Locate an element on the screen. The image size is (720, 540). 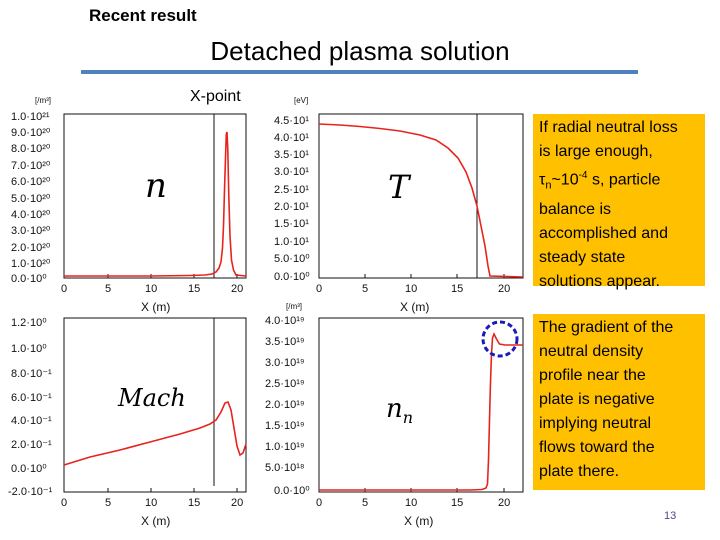
plot-n-ytick: 3.0·10²⁰ is located at coordinates (31, 231).